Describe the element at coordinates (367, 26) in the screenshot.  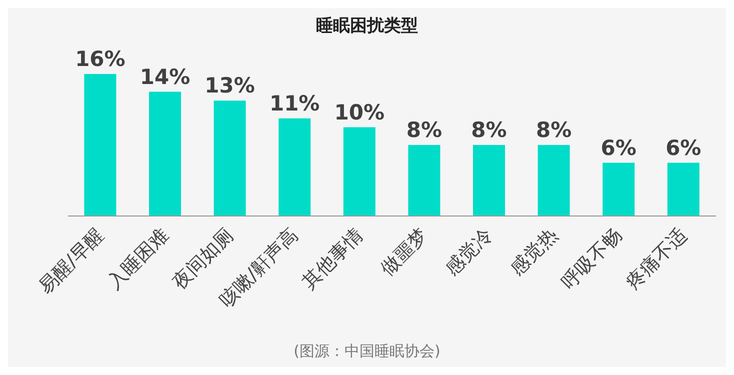
I see `chart-title: 睡眠困扰类型` at that location.